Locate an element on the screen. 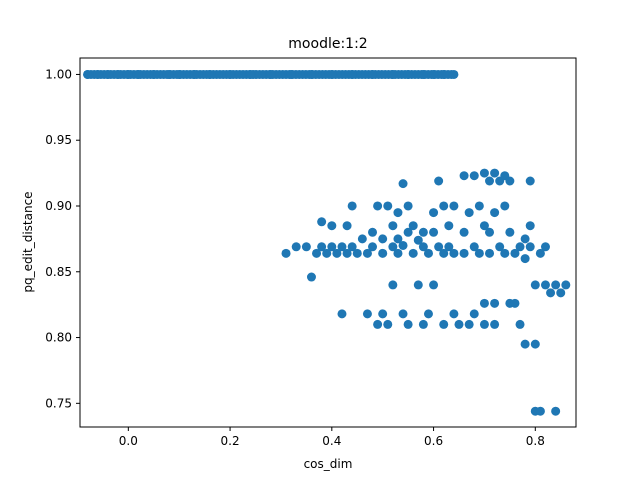 Image resolution: width=640 pixels, height=480 pixels. y-tick-label: 0.90 is located at coordinates (58, 206).